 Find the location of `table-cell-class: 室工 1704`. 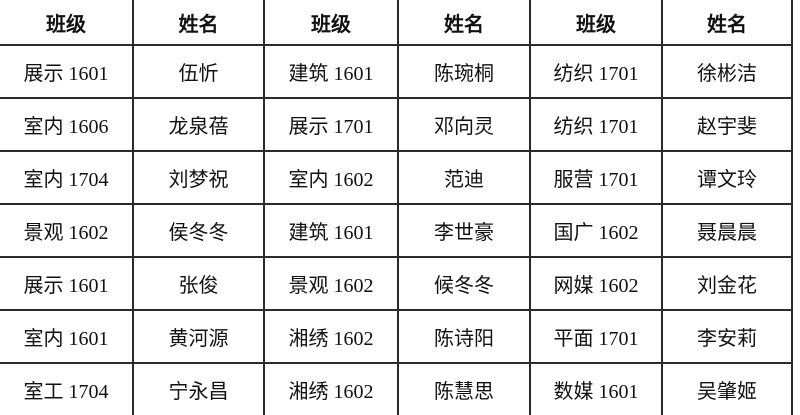

table-cell-class: 室工 1704 is located at coordinates (67, 389).